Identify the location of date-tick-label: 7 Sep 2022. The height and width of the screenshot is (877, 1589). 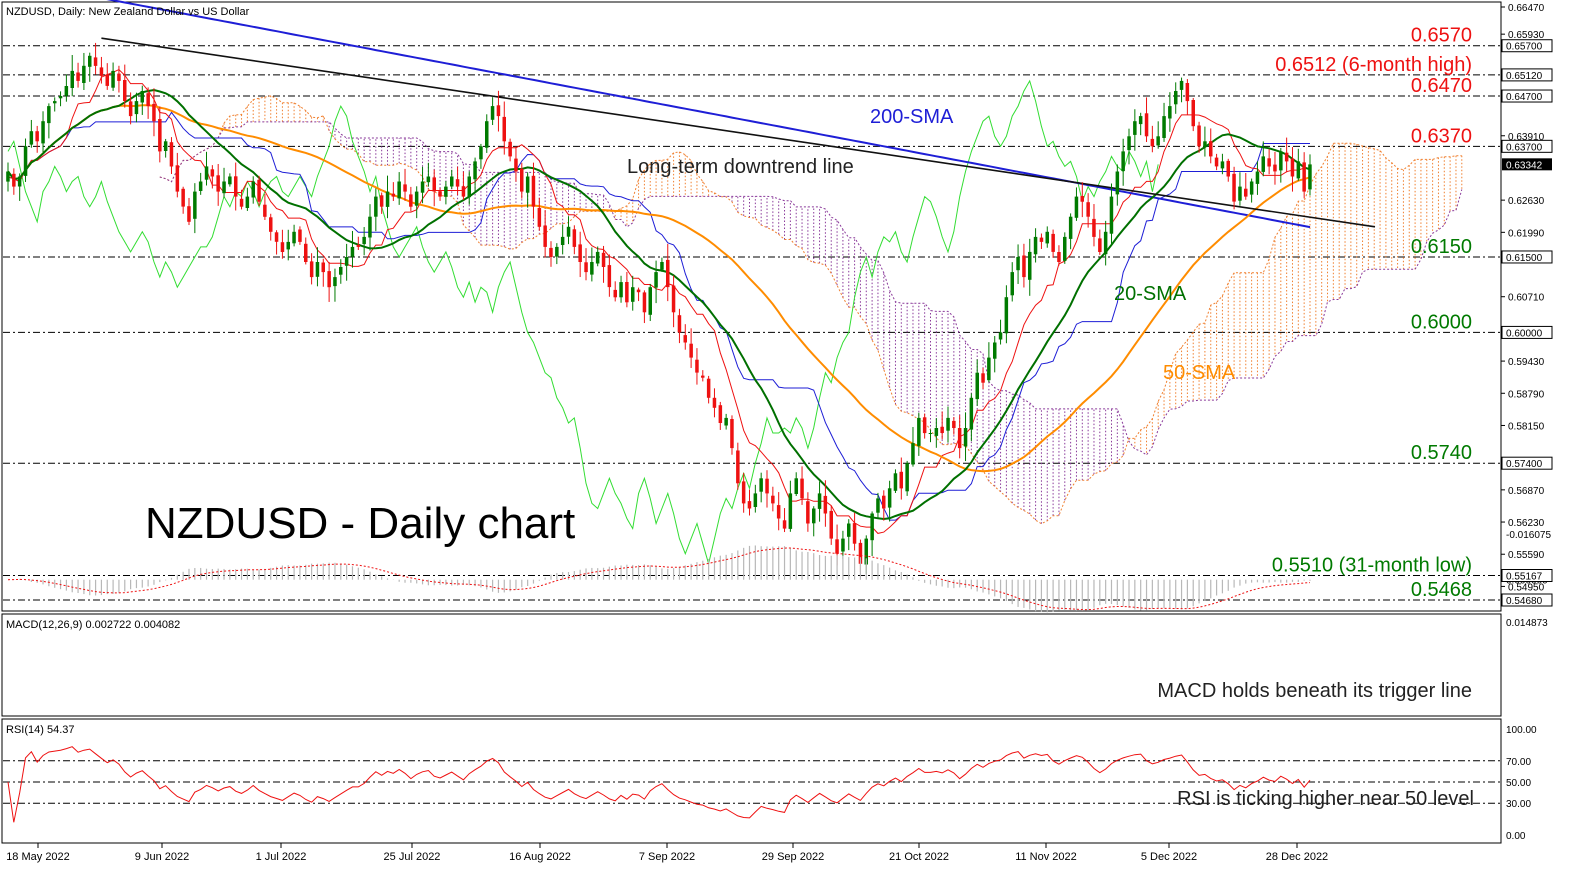
(667, 857).